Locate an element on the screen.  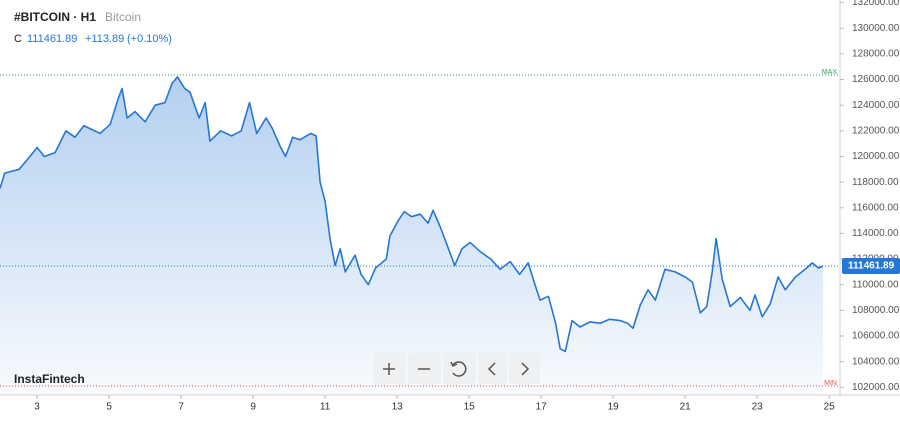
min-line-label: MIN is located at coordinates (830, 383).